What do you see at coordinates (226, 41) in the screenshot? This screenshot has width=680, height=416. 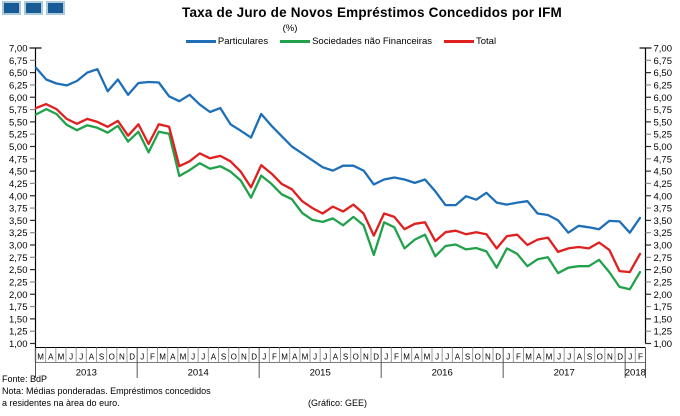 I see `legend-item-particulares: Particulares` at bounding box center [226, 41].